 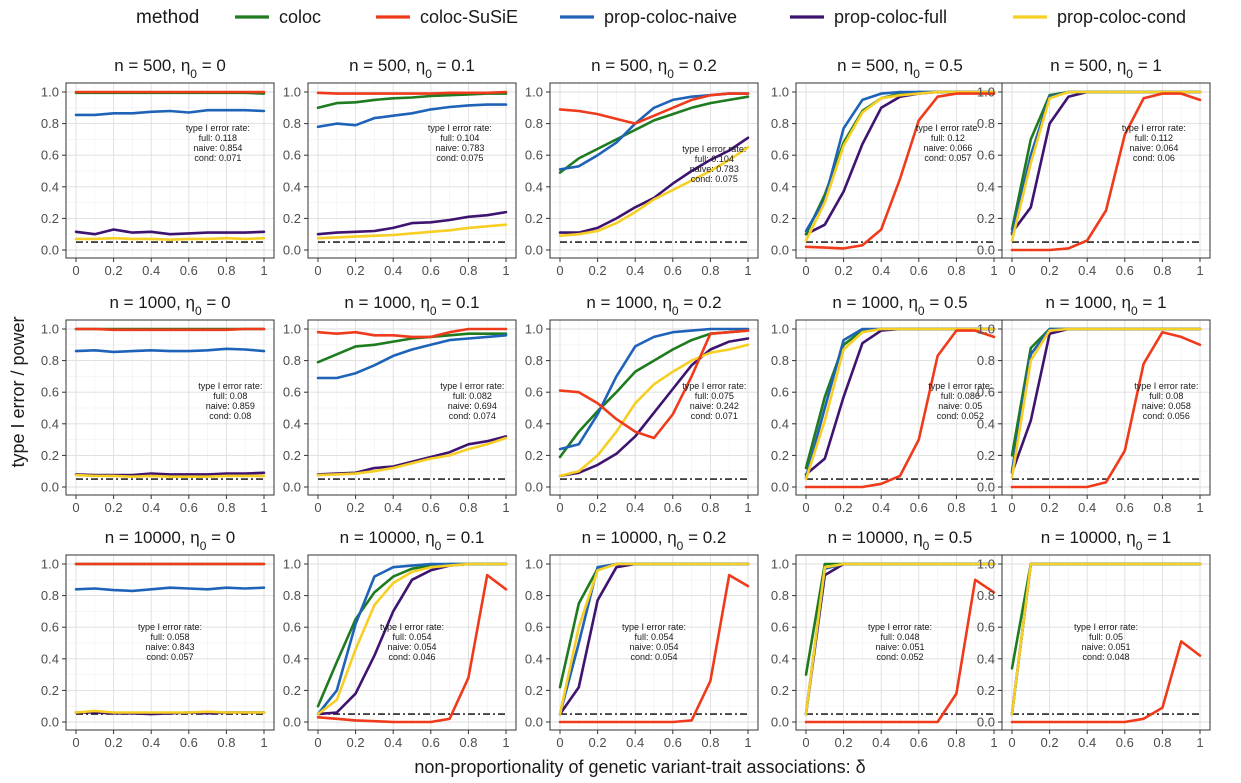 What do you see at coordinates (1105, 647) in the screenshot?
I see `annotation-line: naive: 0.051` at bounding box center [1105, 647].